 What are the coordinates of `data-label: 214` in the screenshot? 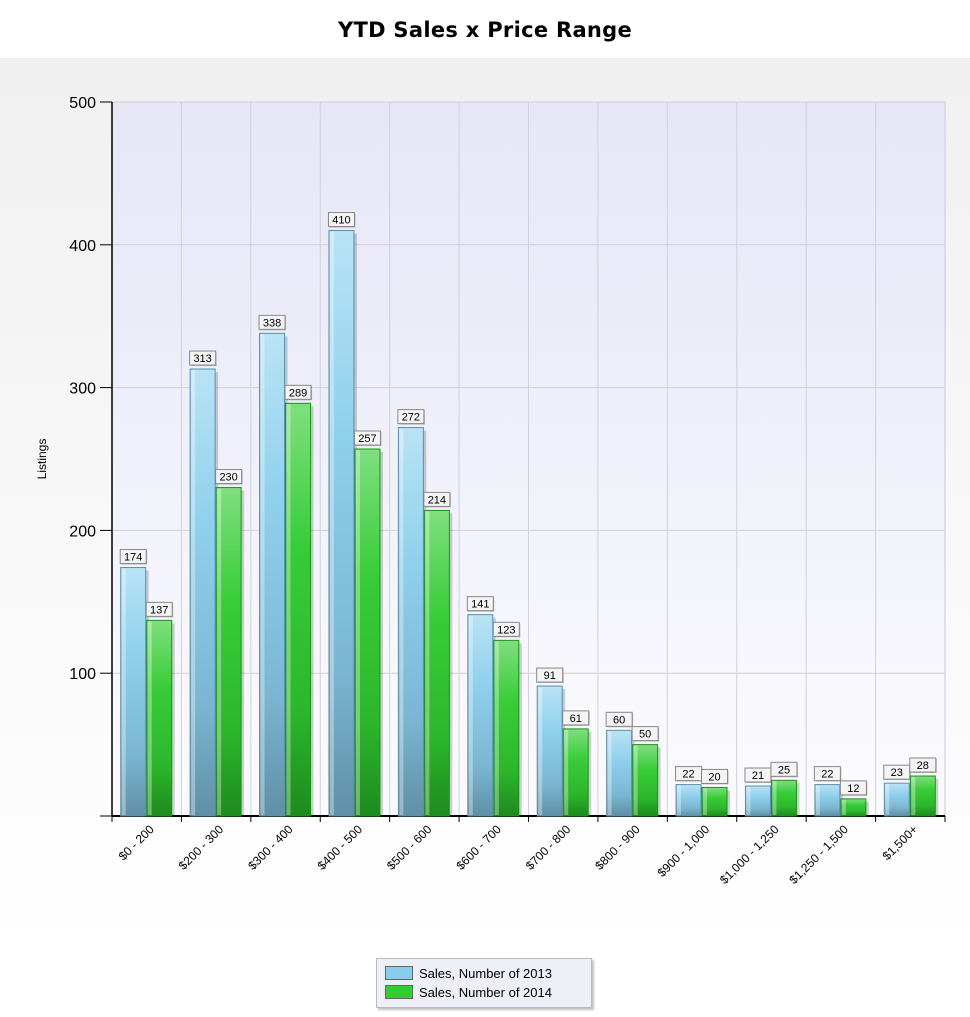 It's located at (437, 500).